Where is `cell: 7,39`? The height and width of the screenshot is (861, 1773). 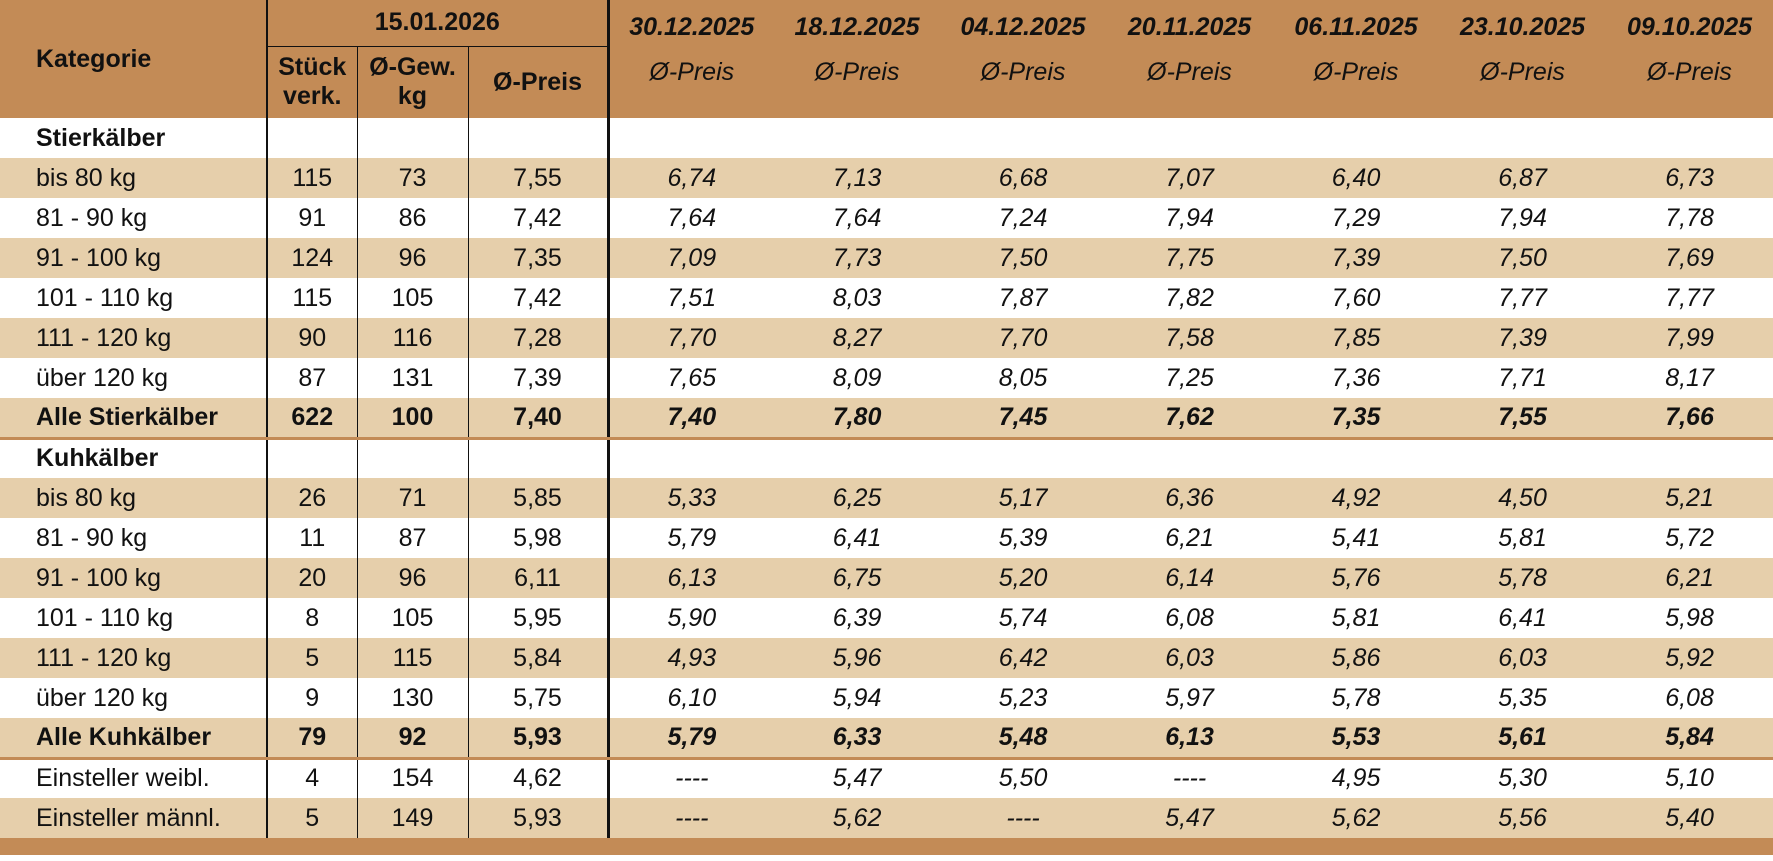 cell: 7,39 is located at coordinates (1523, 338).